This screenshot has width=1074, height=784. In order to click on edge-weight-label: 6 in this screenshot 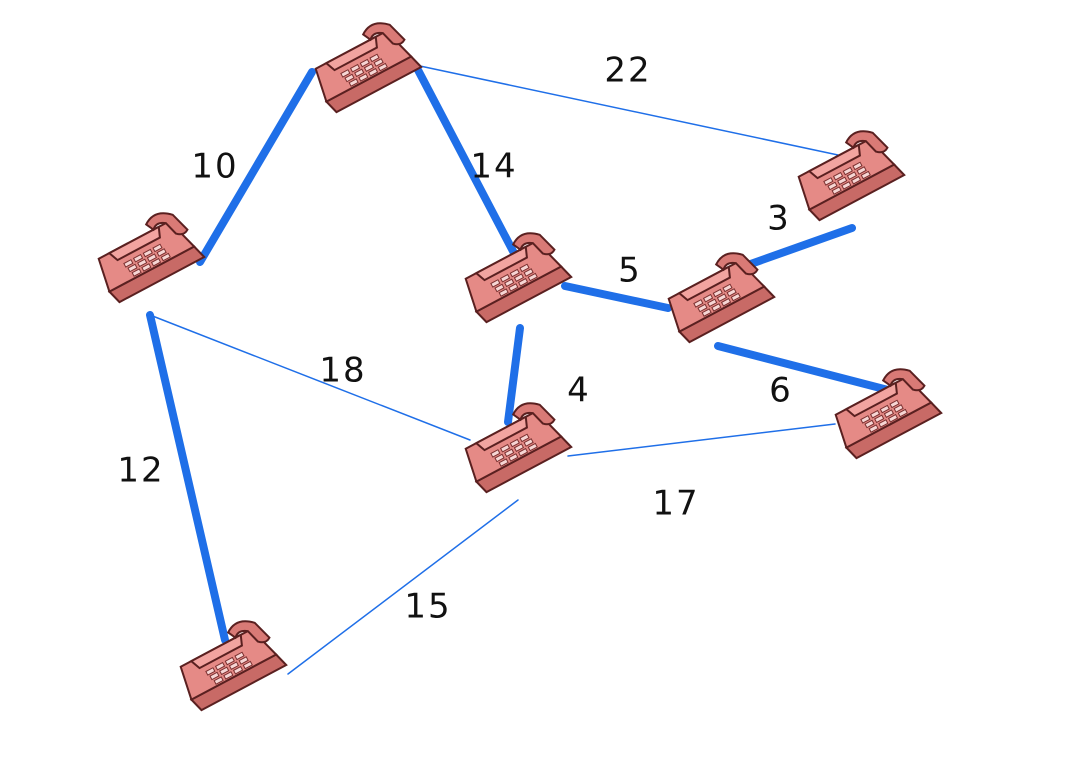, I will do `click(781, 391)`.